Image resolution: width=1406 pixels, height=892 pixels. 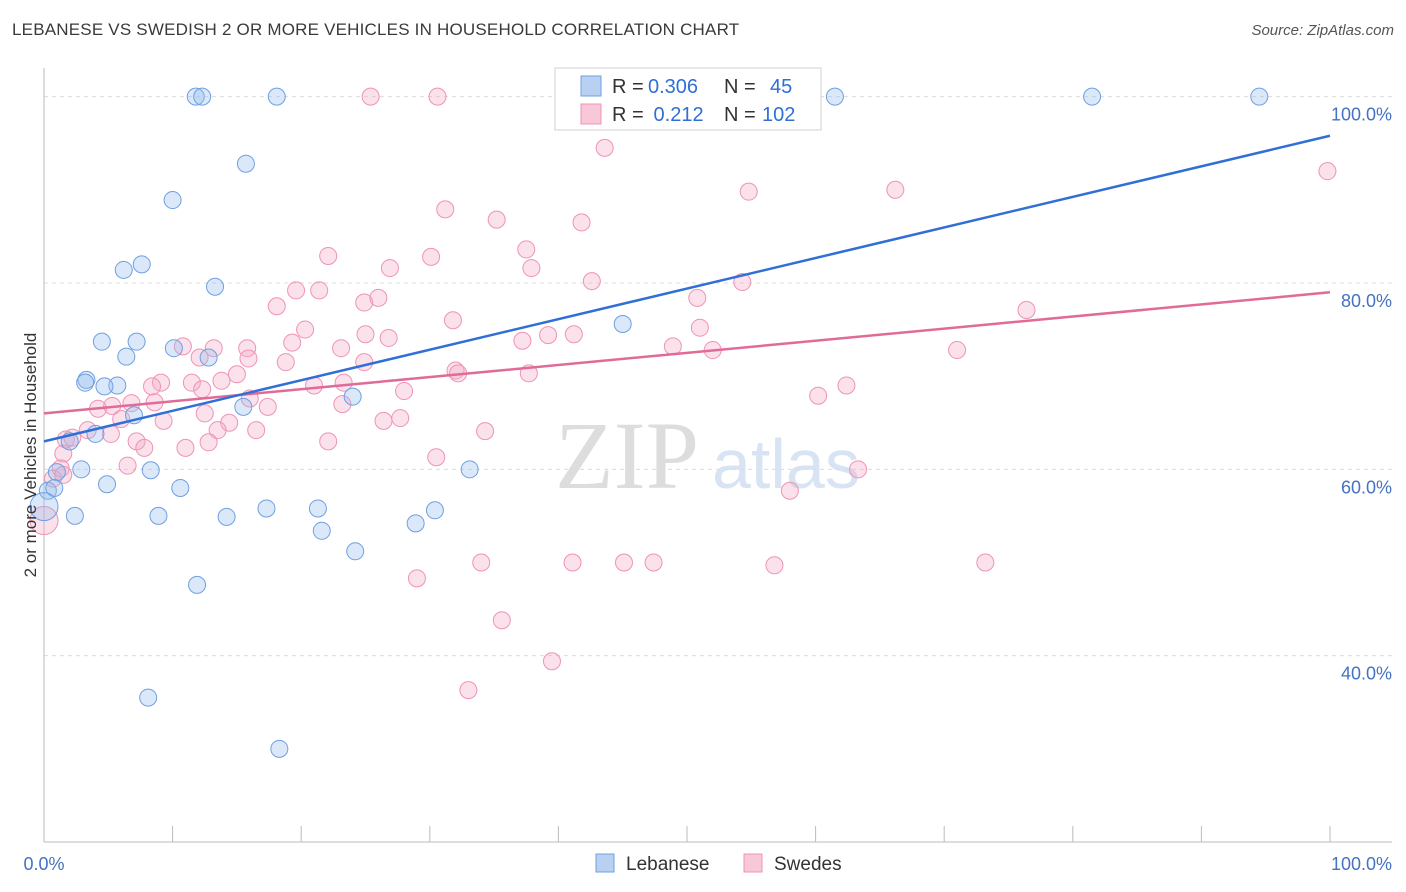 What do you see at coordinates (808, 864) in the screenshot?
I see `bottom-legend-swedes: Swedes` at bounding box center [808, 864].